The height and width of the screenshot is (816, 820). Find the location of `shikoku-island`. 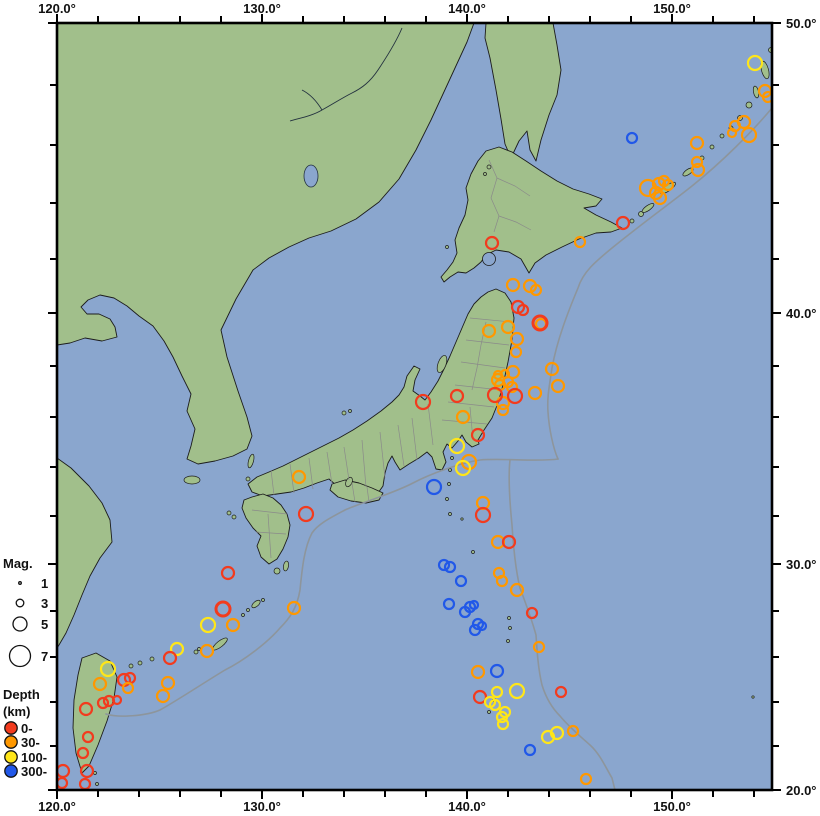

shikoku-island is located at coordinates (356, 491).